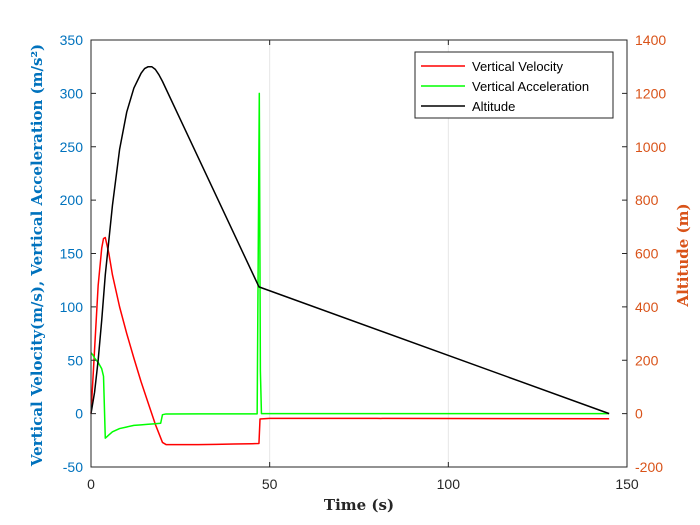 This screenshot has height=525, width=700. What do you see at coordinates (72, 40) in the screenshot?
I see `y-left-tick-label: 350` at bounding box center [72, 40].